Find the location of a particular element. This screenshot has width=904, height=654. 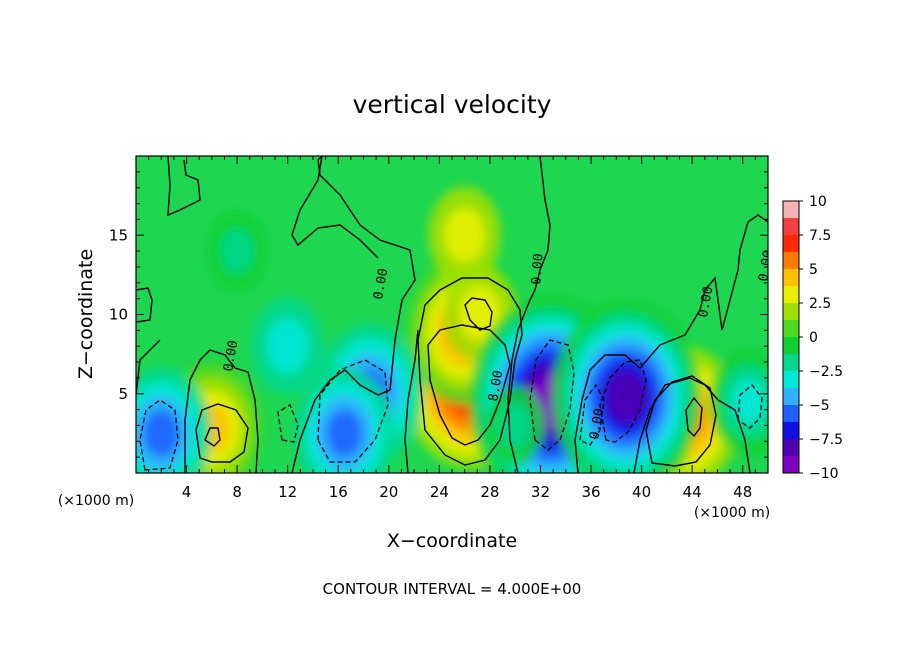

x-tick-label: 16 is located at coordinates (338, 492).